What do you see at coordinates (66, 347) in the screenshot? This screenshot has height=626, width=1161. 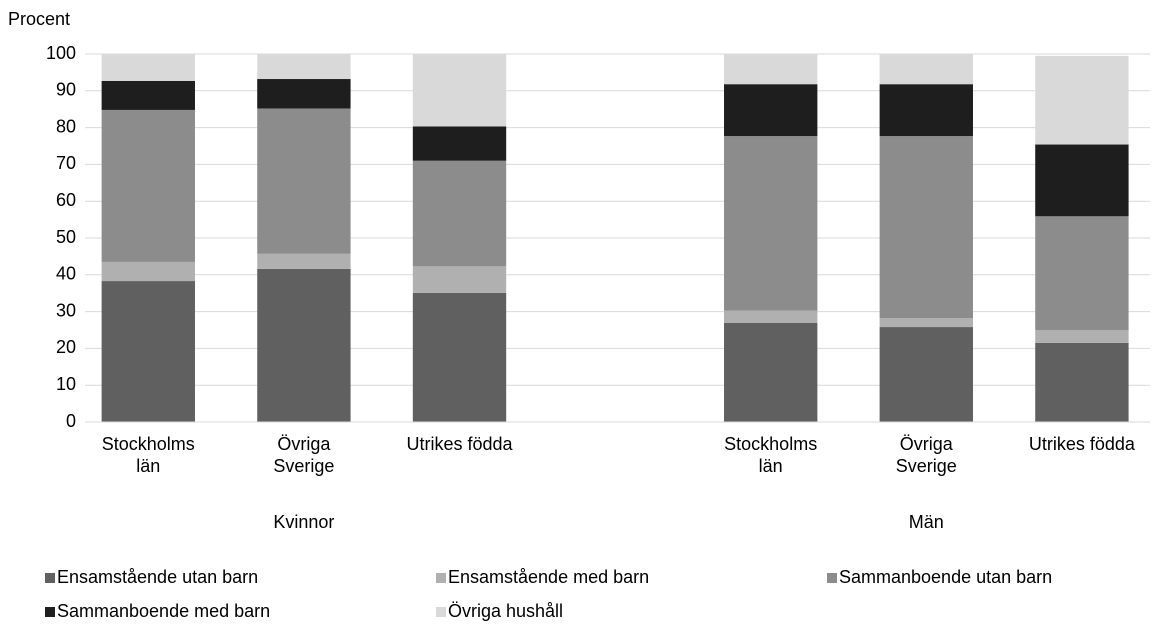 I see `y-tick-label: 20` at bounding box center [66, 347].